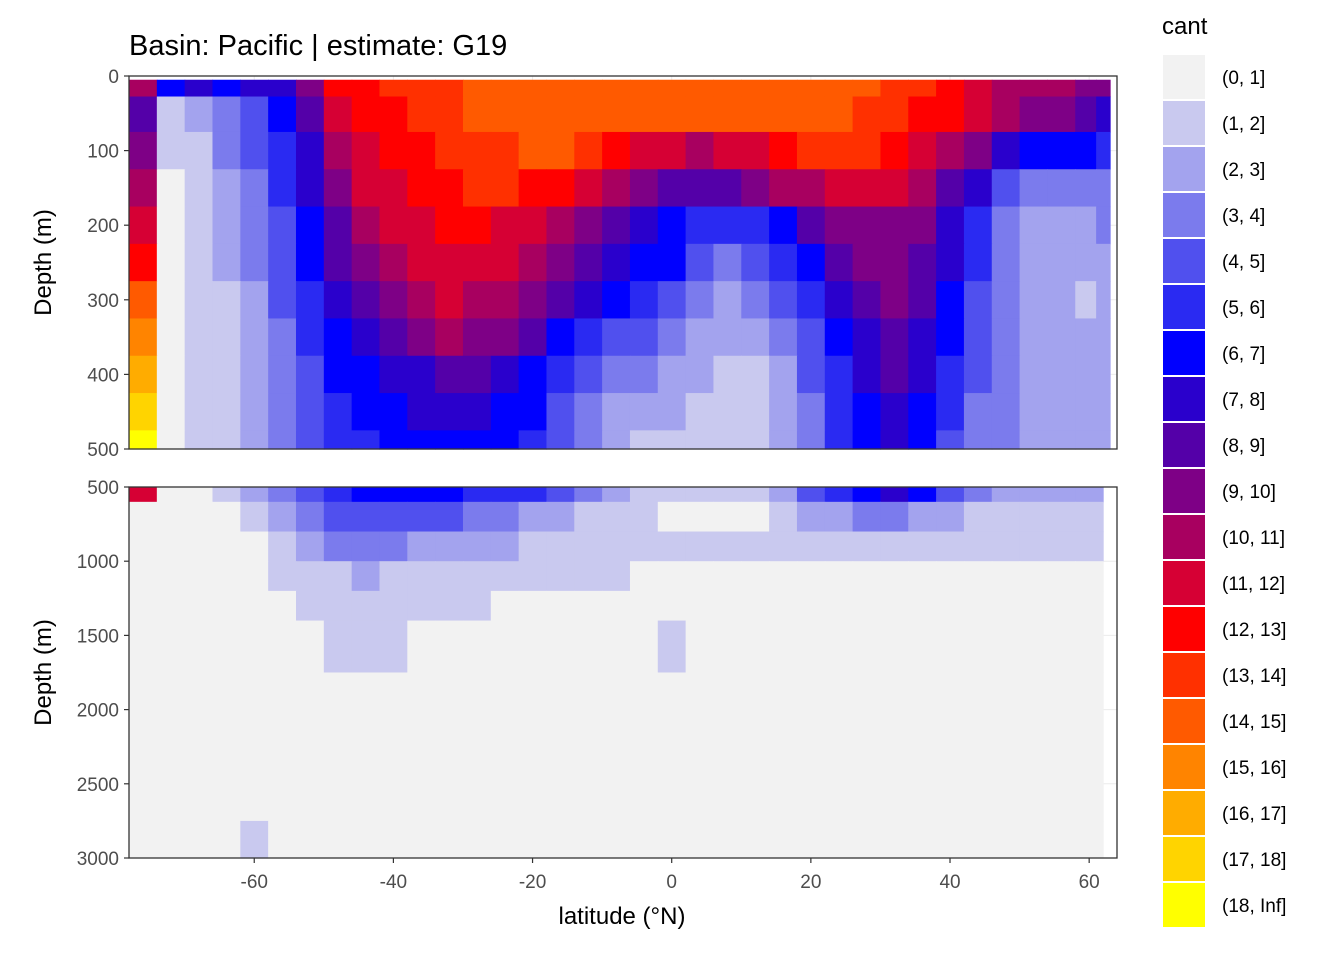 The height and width of the screenshot is (960, 1344). Describe the element at coordinates (1243, 400) in the screenshot. I see `legend-label: (7, 8]` at that location.